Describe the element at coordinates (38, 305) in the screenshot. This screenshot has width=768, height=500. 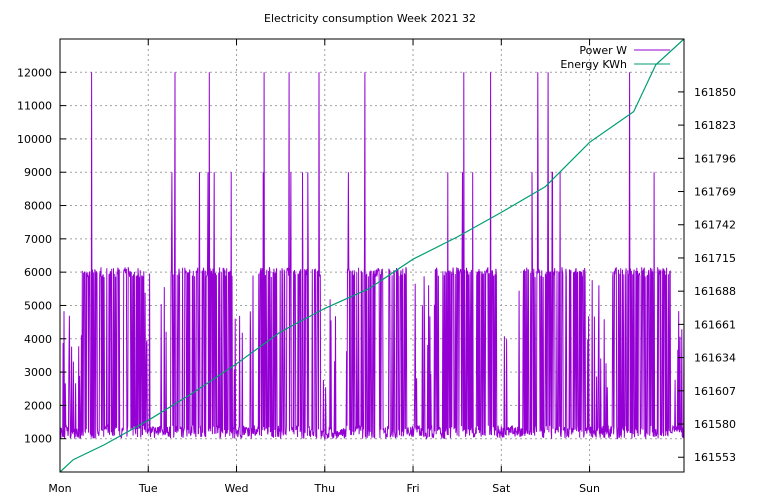
I see `y-left-tick-label: 5000` at that location.